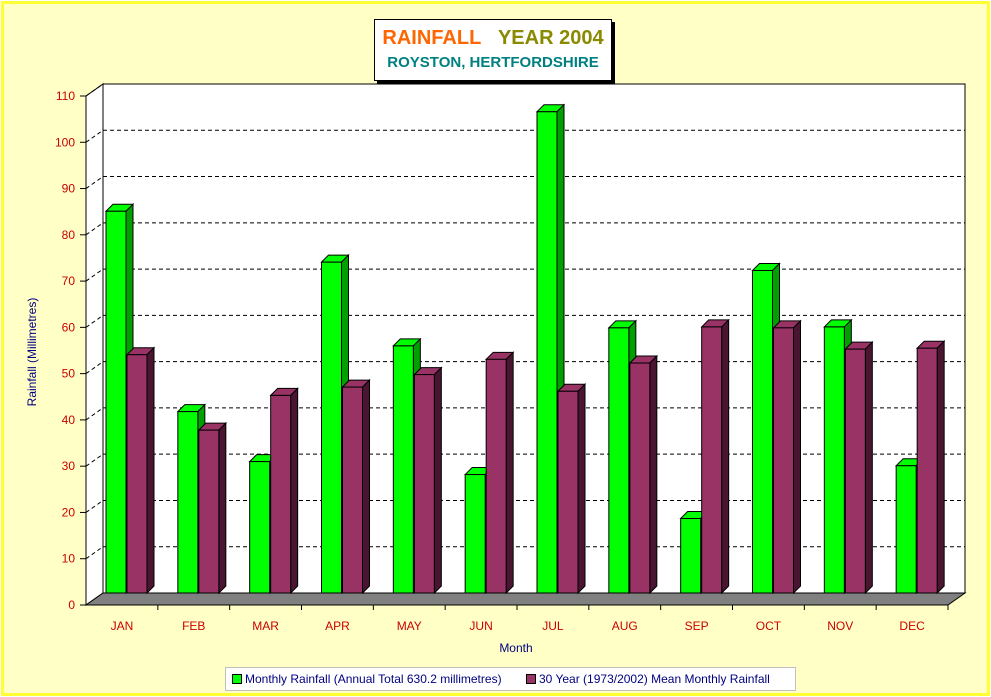 The height and width of the screenshot is (697, 991). What do you see at coordinates (927, 470) in the screenshot?
I see `bar-mean-dec` at bounding box center [927, 470].